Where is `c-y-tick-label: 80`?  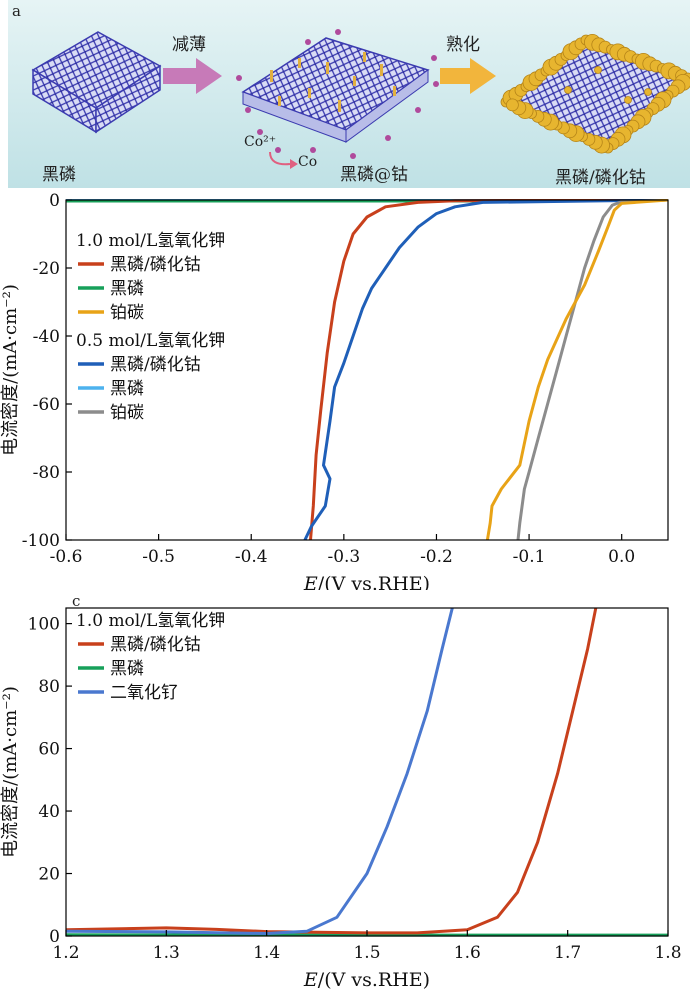
c-y-tick-label: 80 is located at coordinates (49, 687).